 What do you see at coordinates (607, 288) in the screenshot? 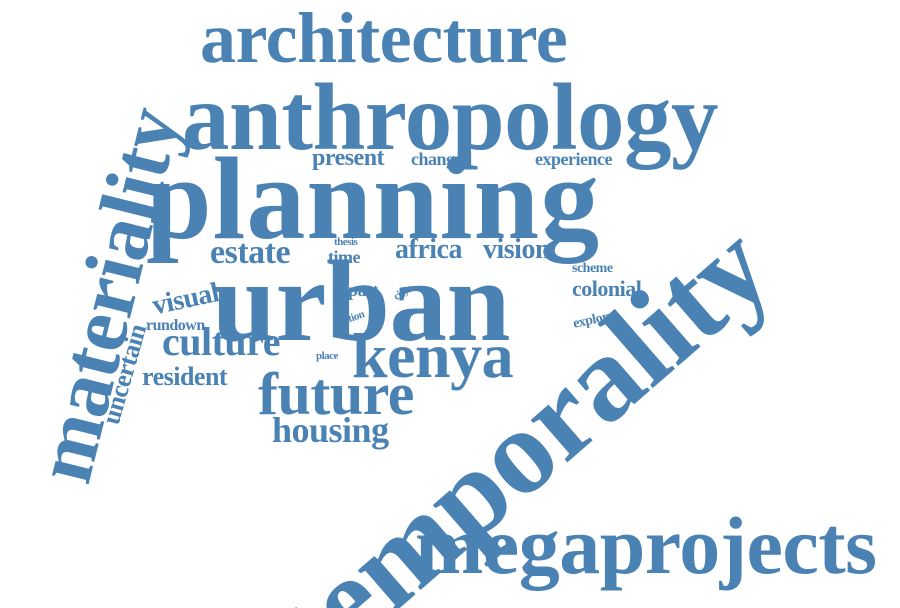
I see `word-colonial: colonial` at bounding box center [607, 288].